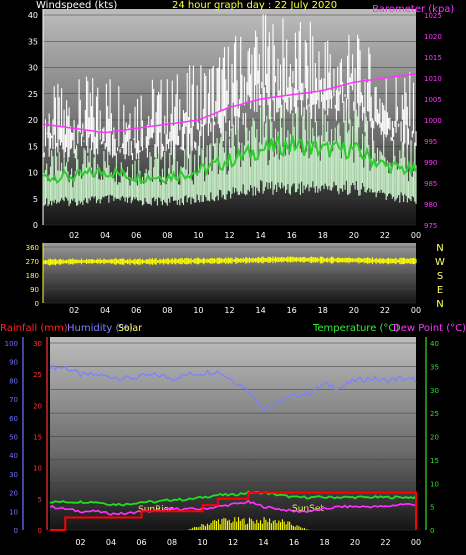 This screenshot has width=466, height=555. Describe the element at coordinates (13, 475) in the screenshot. I see `humidity-tick-label: 30` at that location.